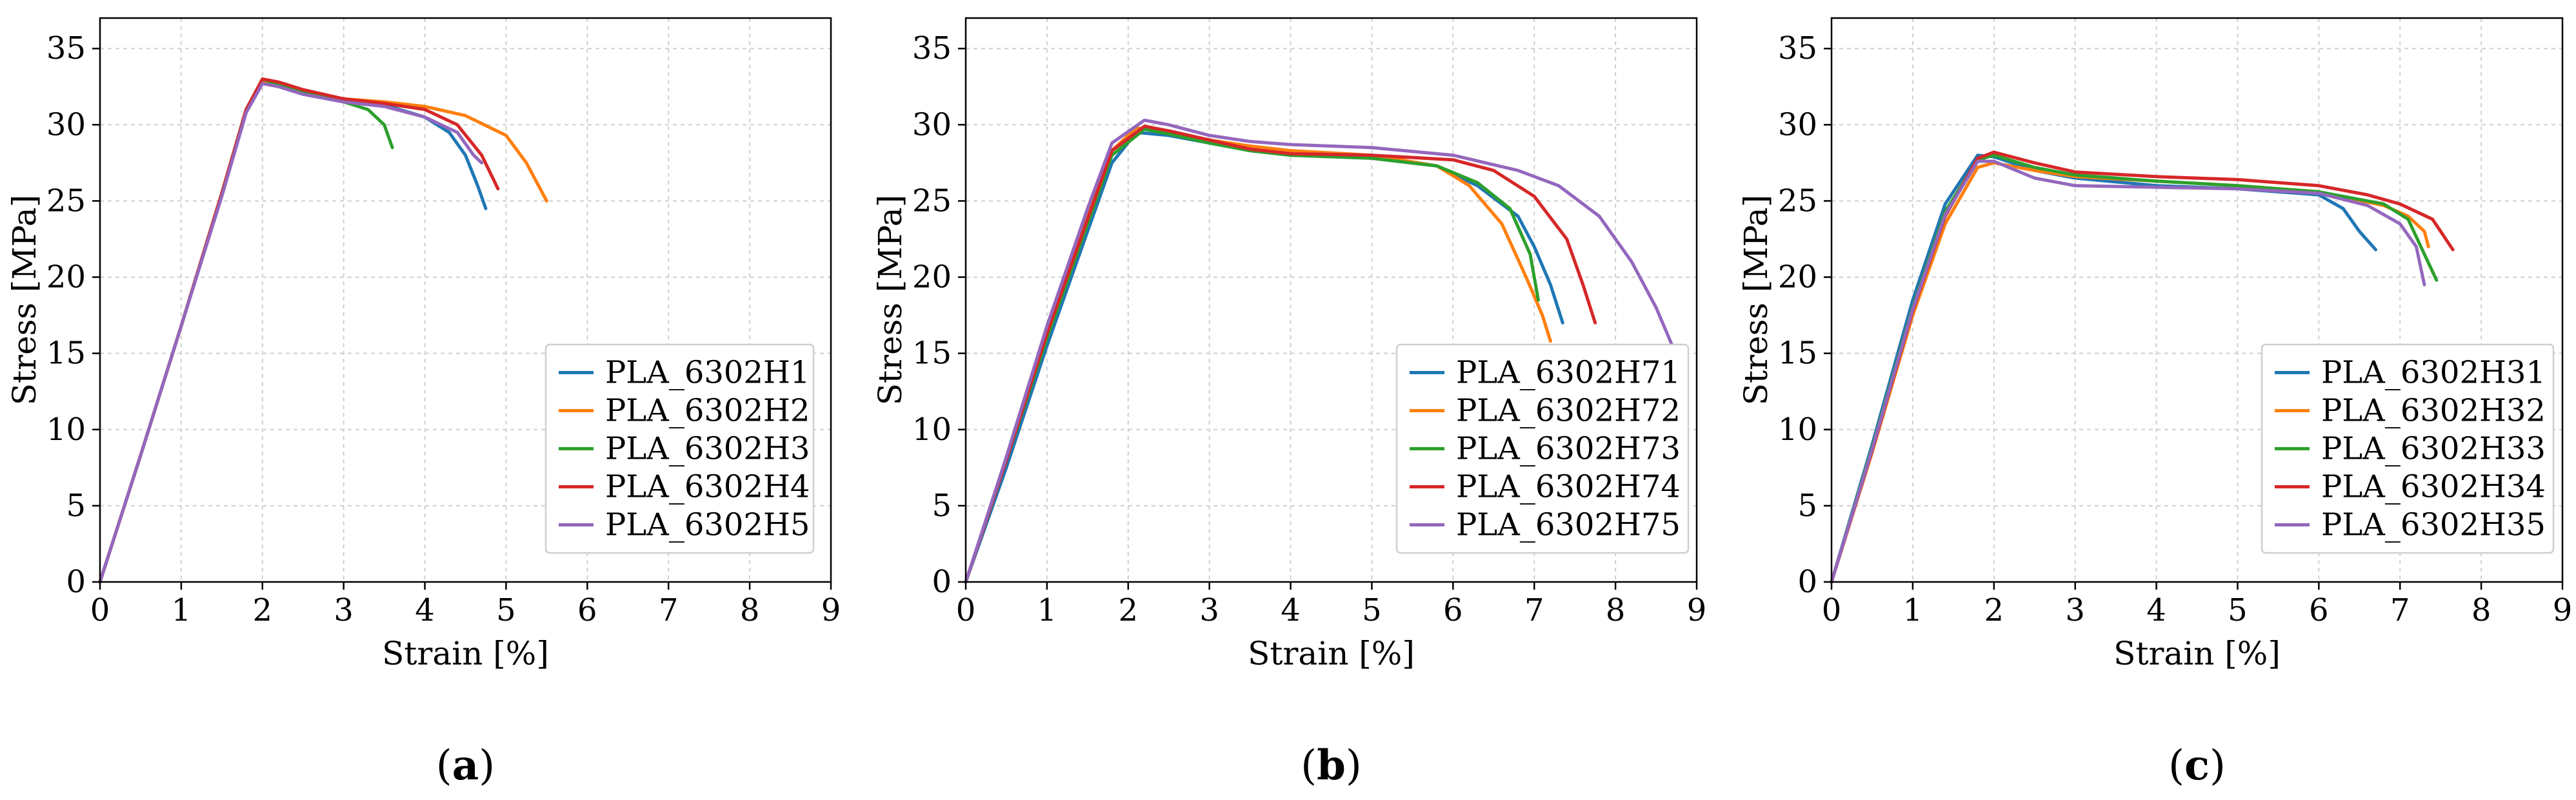 Image resolution: width=2576 pixels, height=800 pixels. I want to click on series-line-PLA_6302H2, so click(323, 331).